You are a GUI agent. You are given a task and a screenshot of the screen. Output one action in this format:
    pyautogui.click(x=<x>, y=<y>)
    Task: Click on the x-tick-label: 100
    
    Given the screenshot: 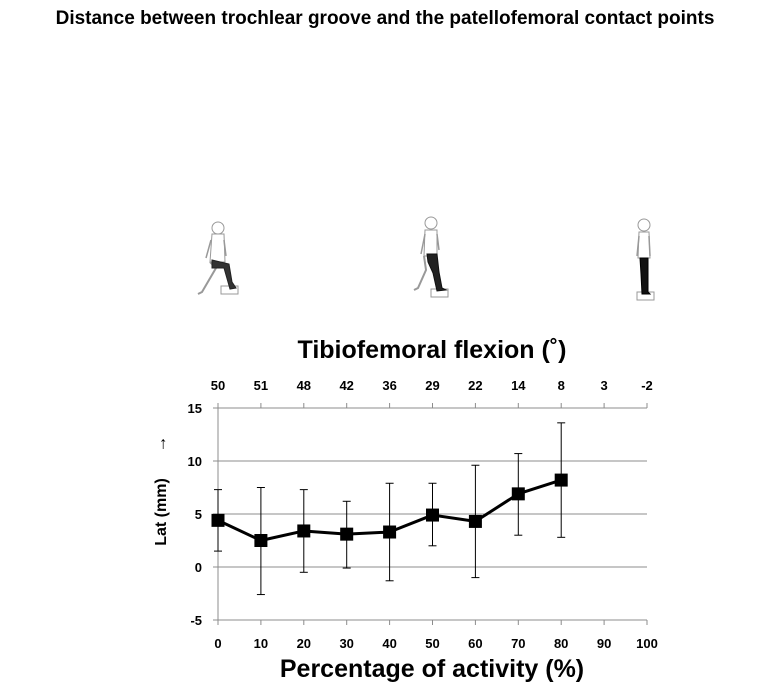 What is the action you would take?
    pyautogui.click(x=647, y=643)
    